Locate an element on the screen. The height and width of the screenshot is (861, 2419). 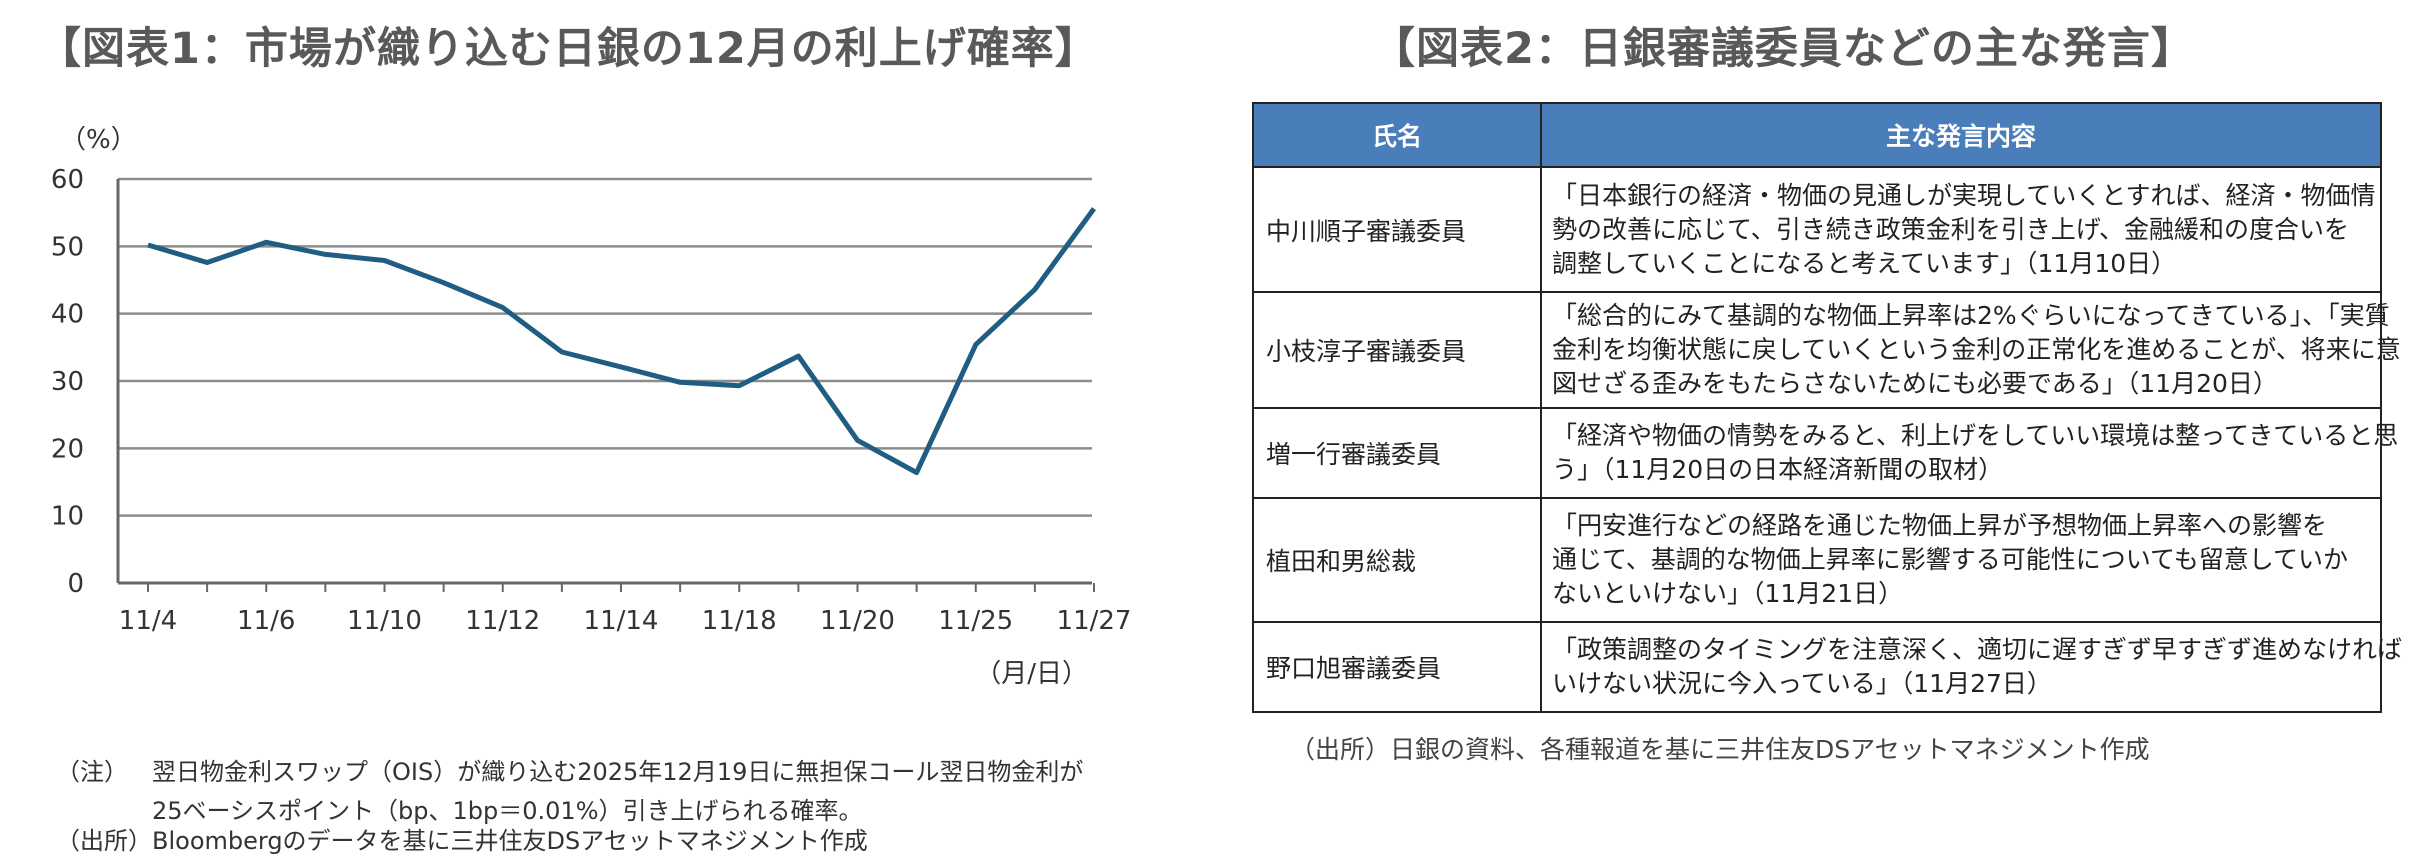
chart-source: （出所） Bloombergのデータを基に三井住友DSアセットマネジメント作成 is located at coordinates (462, 838).